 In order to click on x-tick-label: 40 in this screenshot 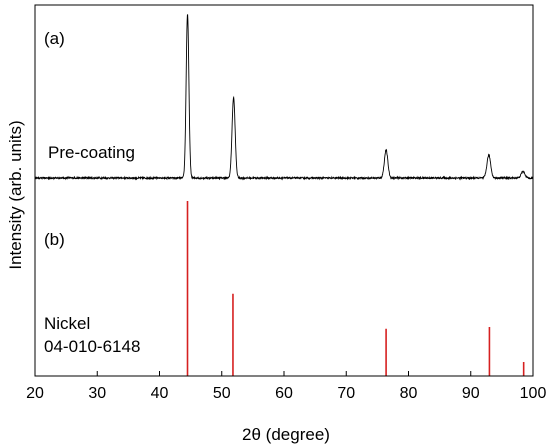, I will do `click(160, 393)`.